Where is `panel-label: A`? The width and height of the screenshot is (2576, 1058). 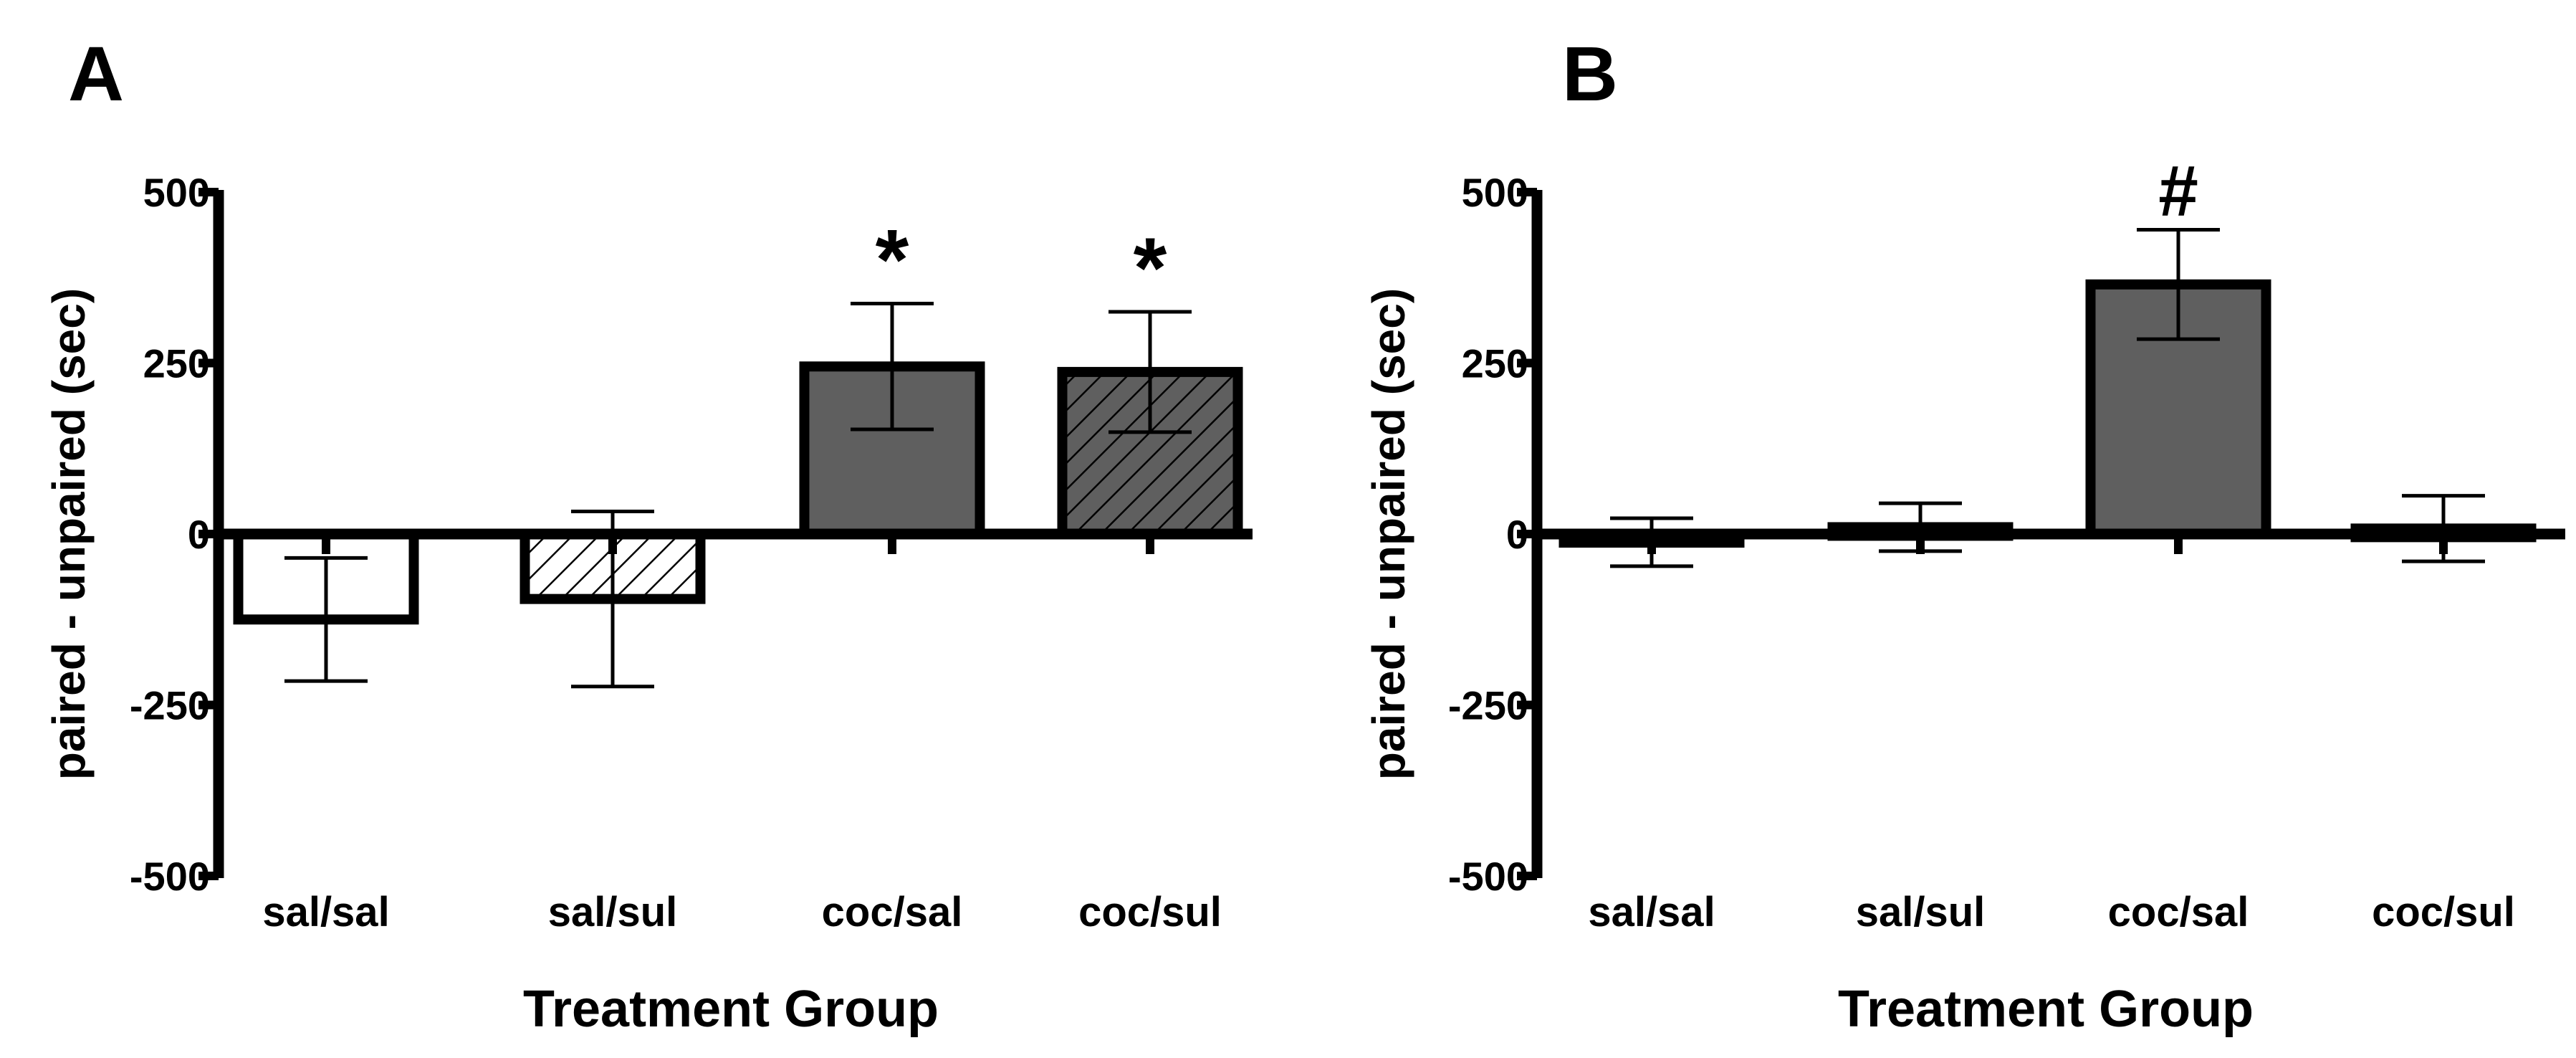 panel-label: A is located at coordinates (96, 73).